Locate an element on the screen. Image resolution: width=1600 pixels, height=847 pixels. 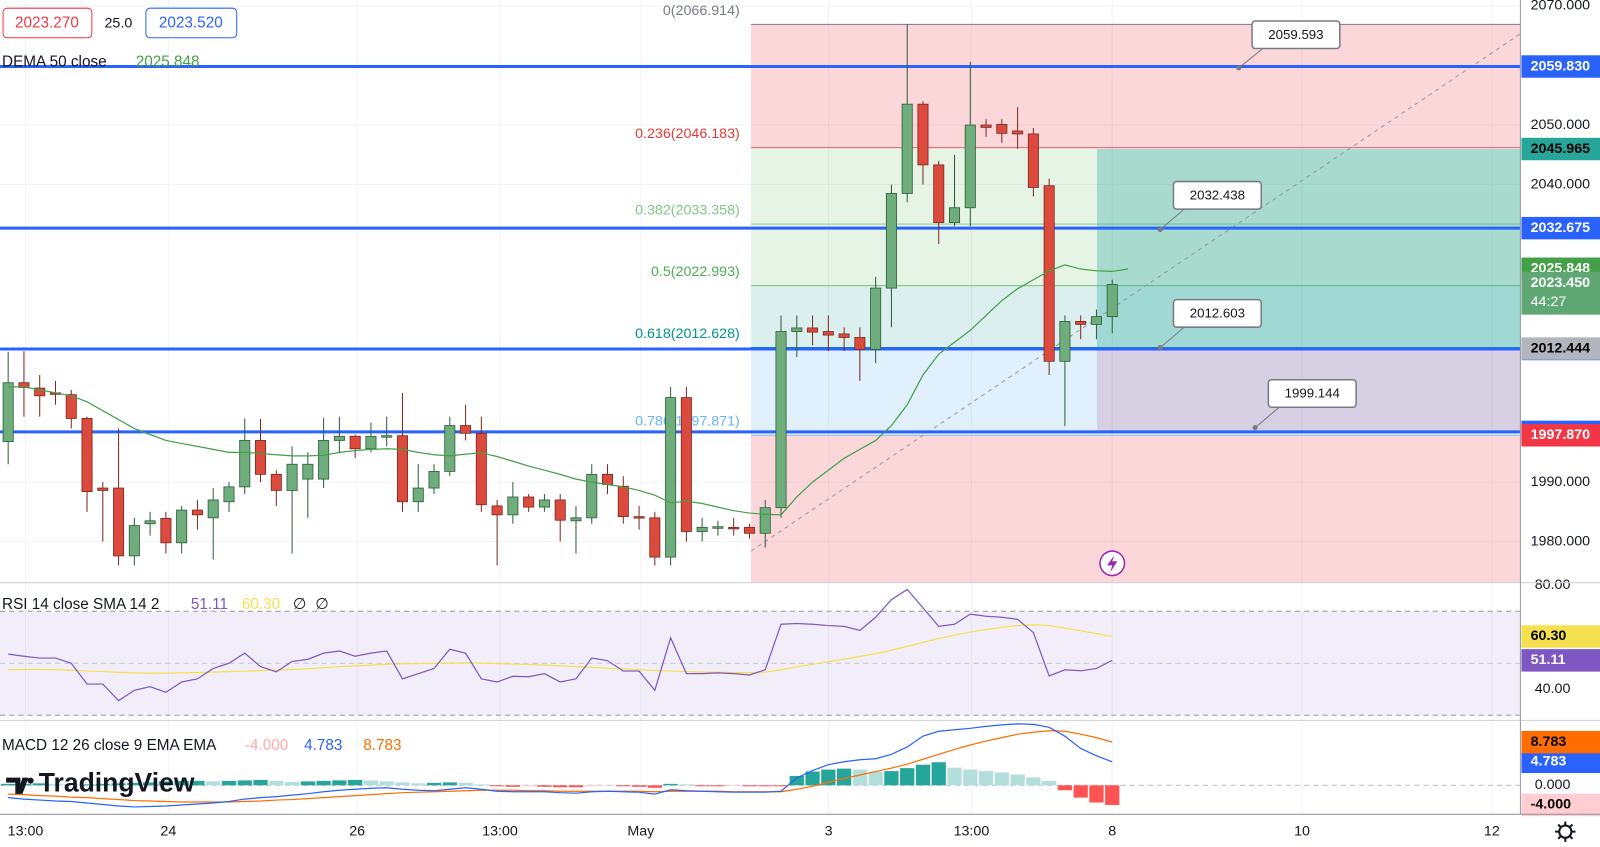
macd-badge: 4.783 is located at coordinates (1549, 762).